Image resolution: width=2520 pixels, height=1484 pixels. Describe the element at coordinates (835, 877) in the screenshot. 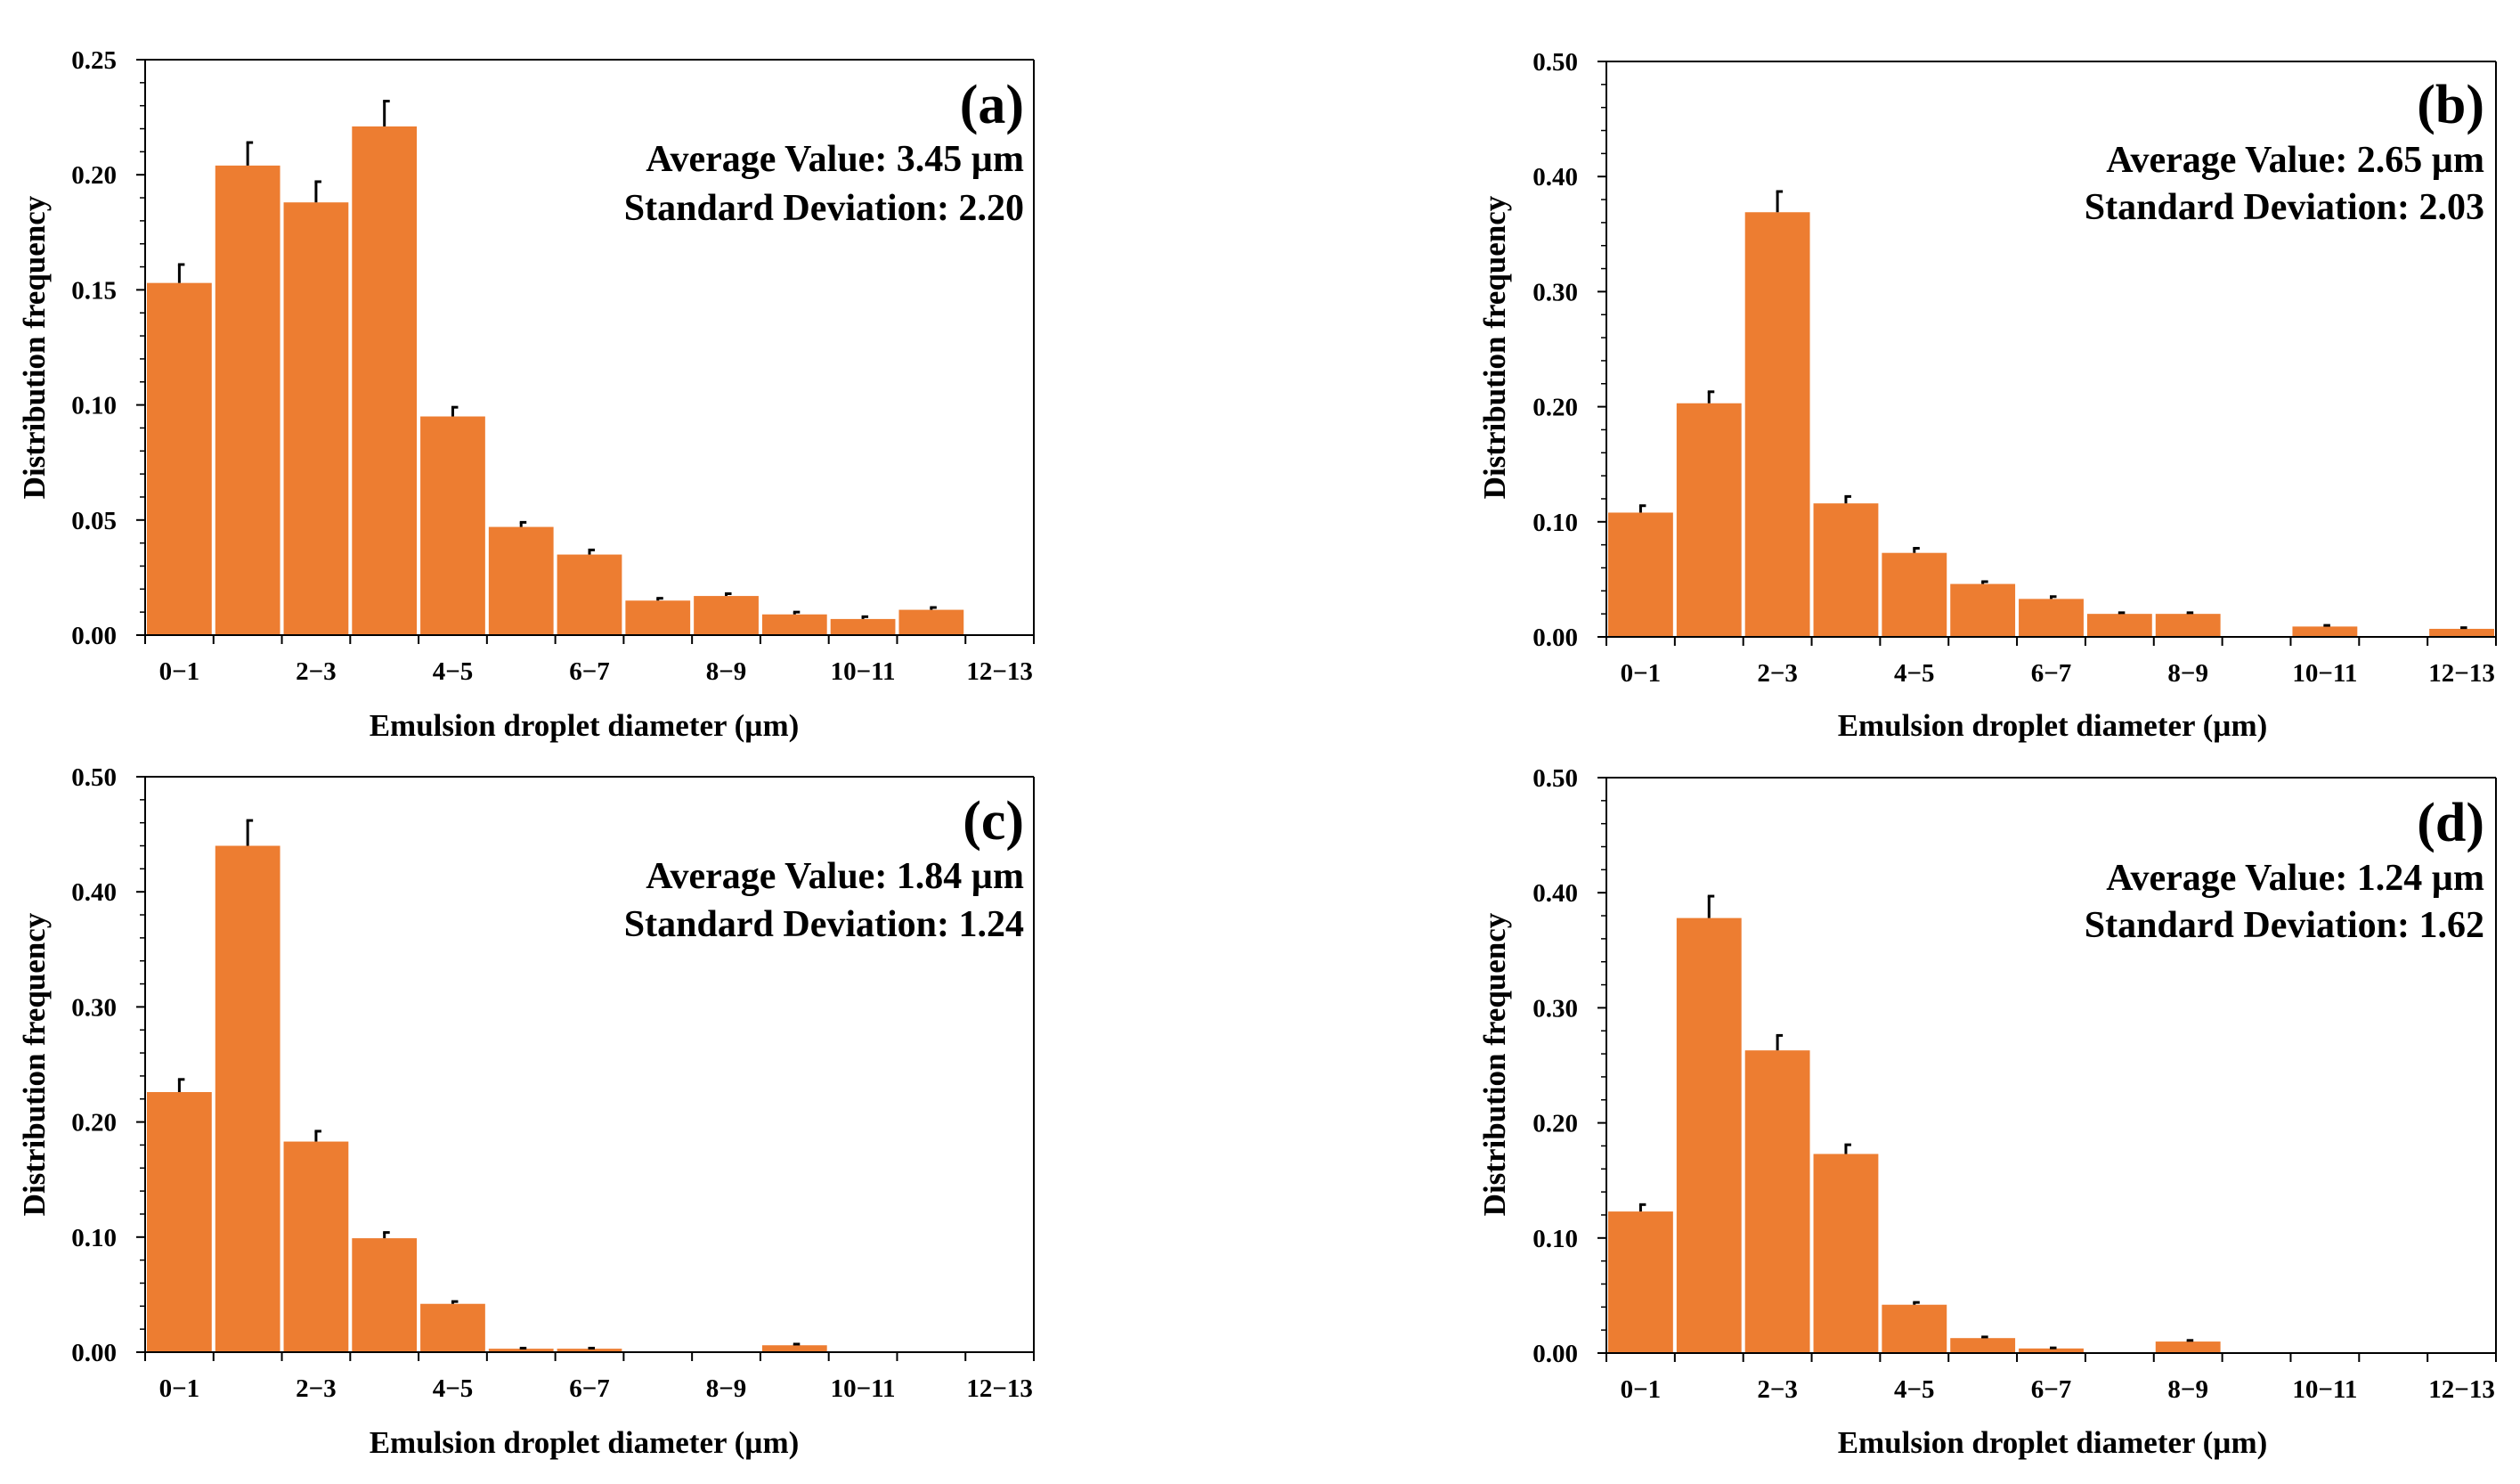

I see `average-value-text: Average Value: 1.84 µm` at that location.